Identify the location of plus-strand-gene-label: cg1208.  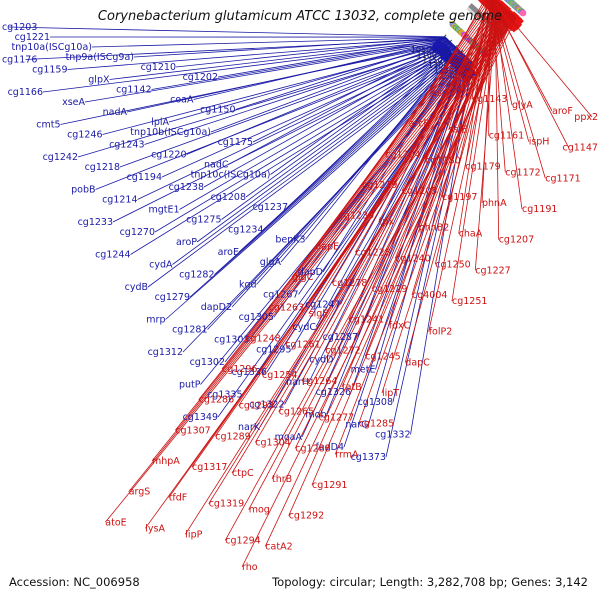
(228, 197).